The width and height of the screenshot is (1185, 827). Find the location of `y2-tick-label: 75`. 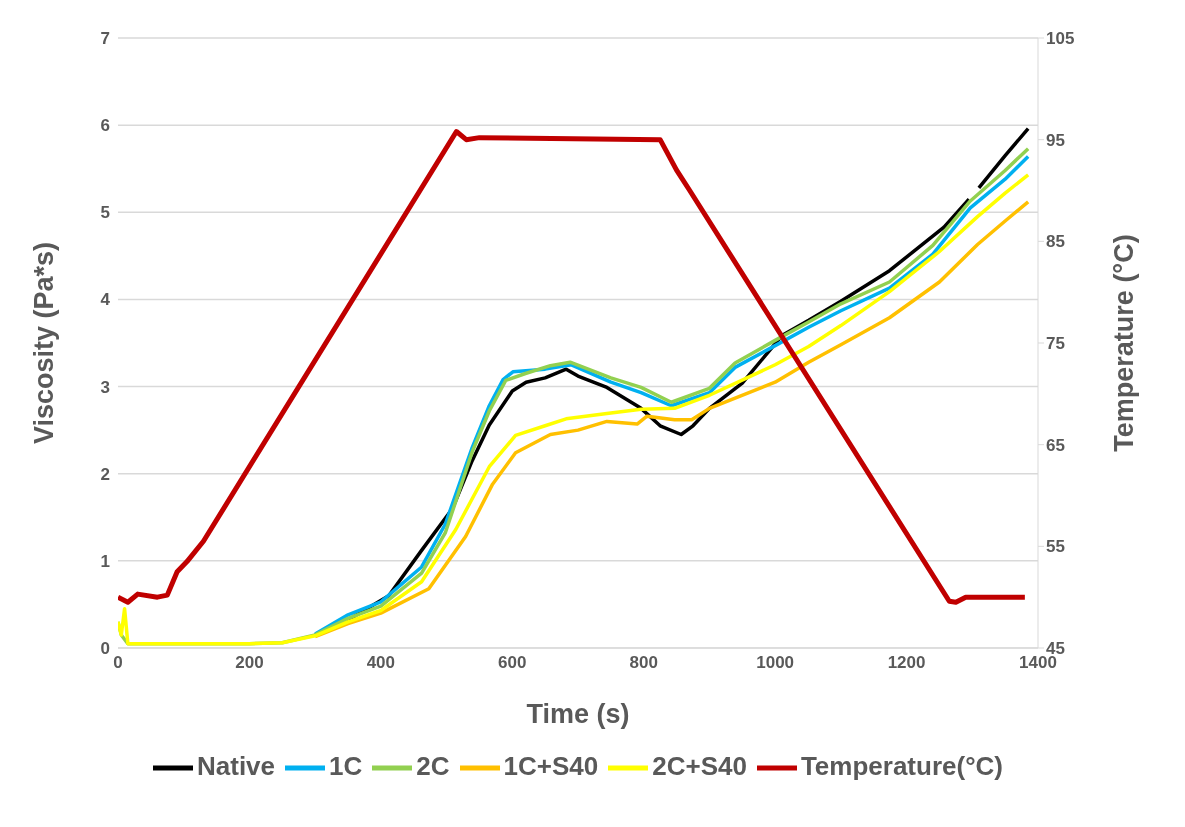

y2-tick-label: 75 is located at coordinates (1055, 344).